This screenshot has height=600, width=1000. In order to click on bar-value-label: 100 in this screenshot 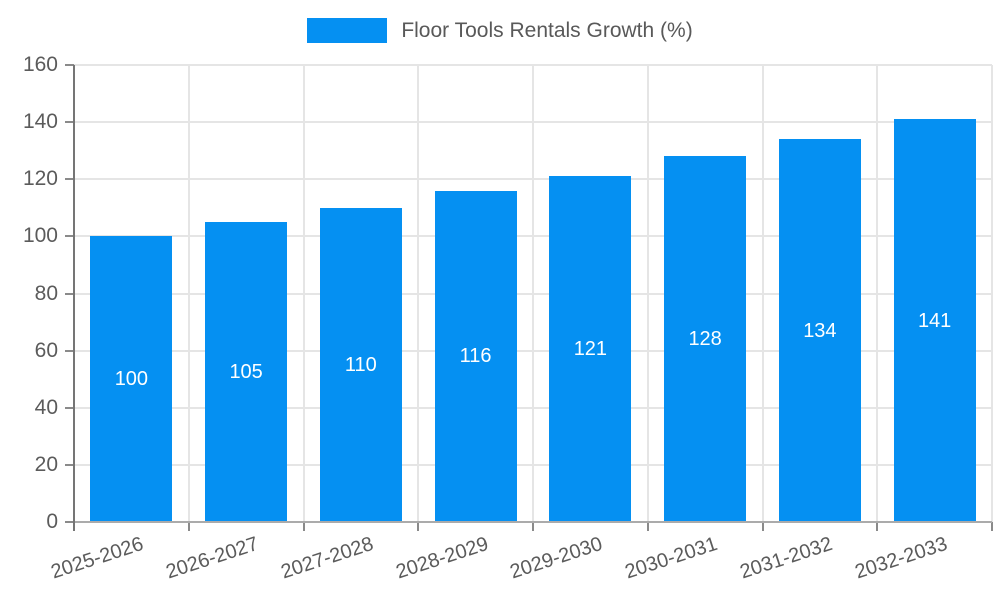, I will do `click(131, 379)`.